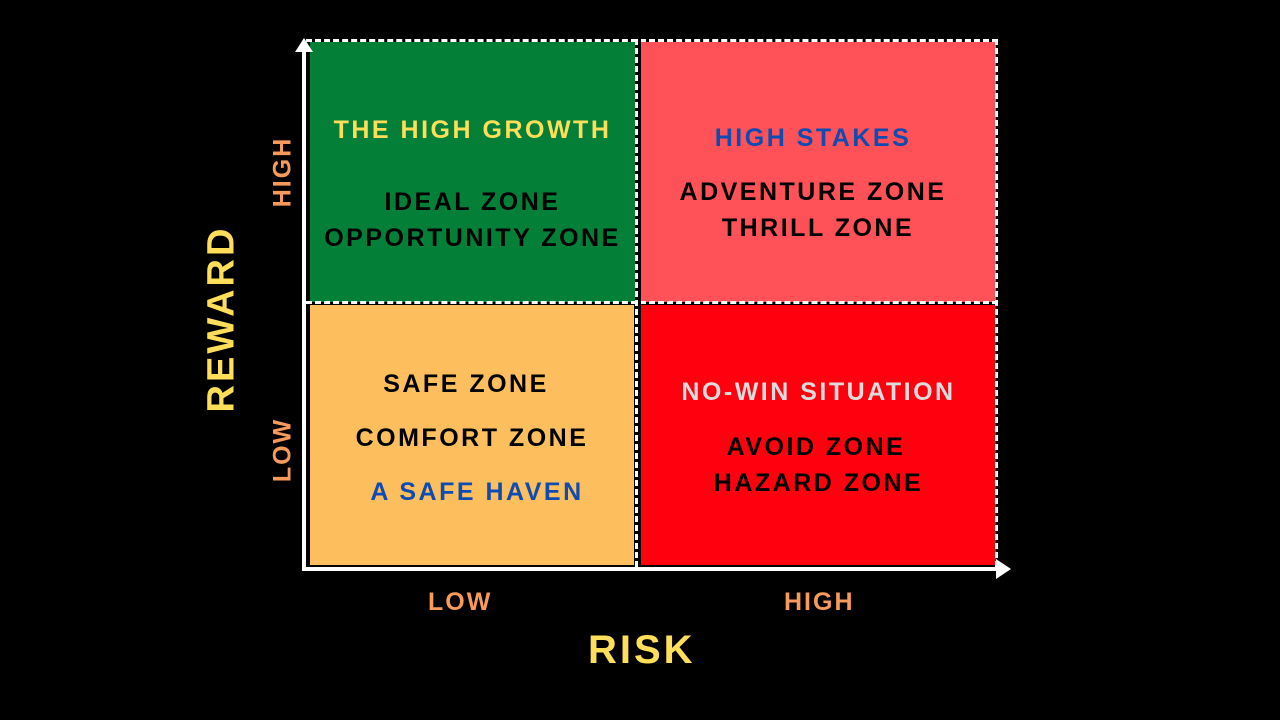  I want to click on top-dashed-border, so click(652, 40).